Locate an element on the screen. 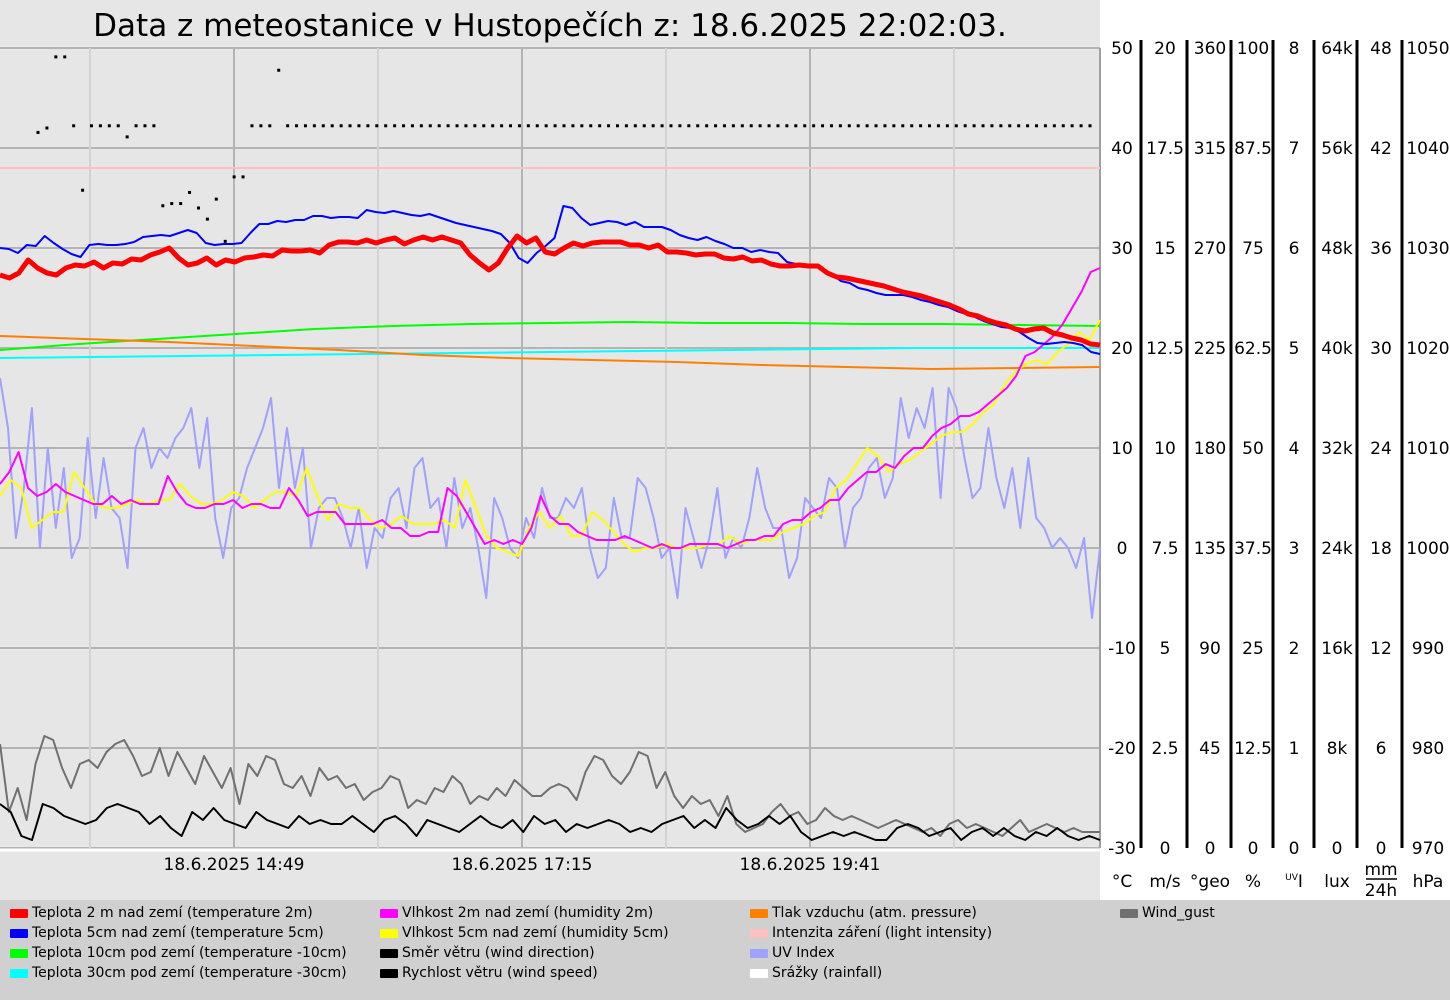  axis-tick-label: 0 is located at coordinates (1253, 849).